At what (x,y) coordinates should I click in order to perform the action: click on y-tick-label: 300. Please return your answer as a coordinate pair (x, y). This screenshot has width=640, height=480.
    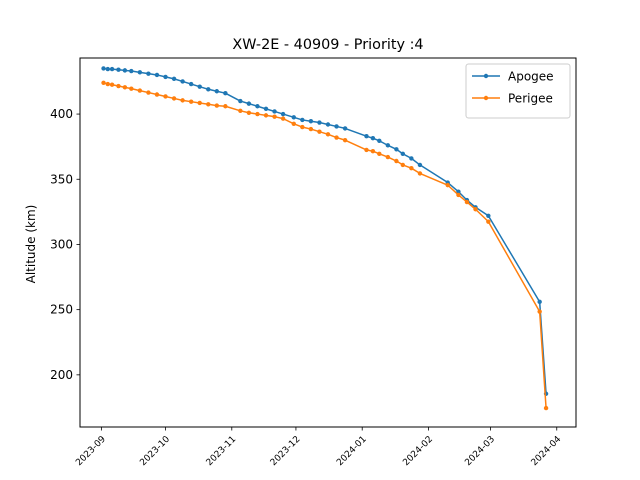
    Looking at the image, I should click on (61, 244).